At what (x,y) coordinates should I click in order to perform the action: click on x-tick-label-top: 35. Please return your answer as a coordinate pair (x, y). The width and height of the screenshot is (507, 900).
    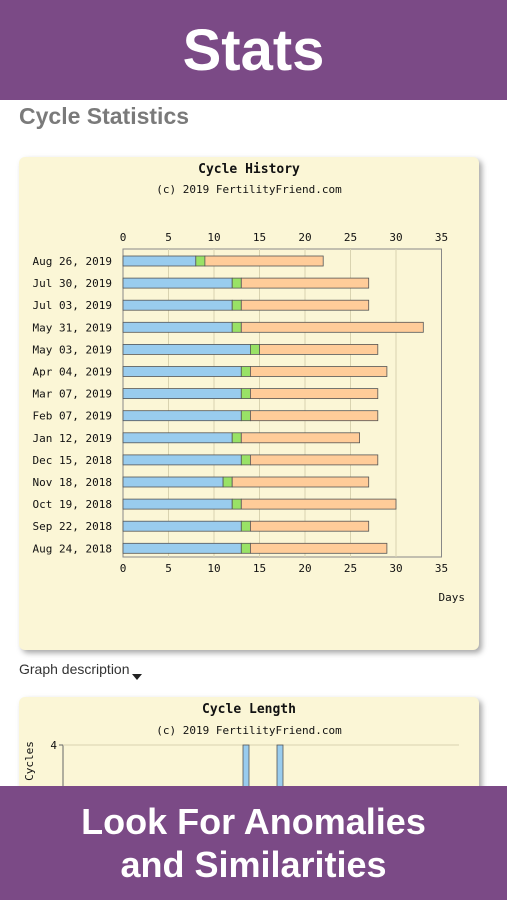
    Looking at the image, I should click on (441, 237).